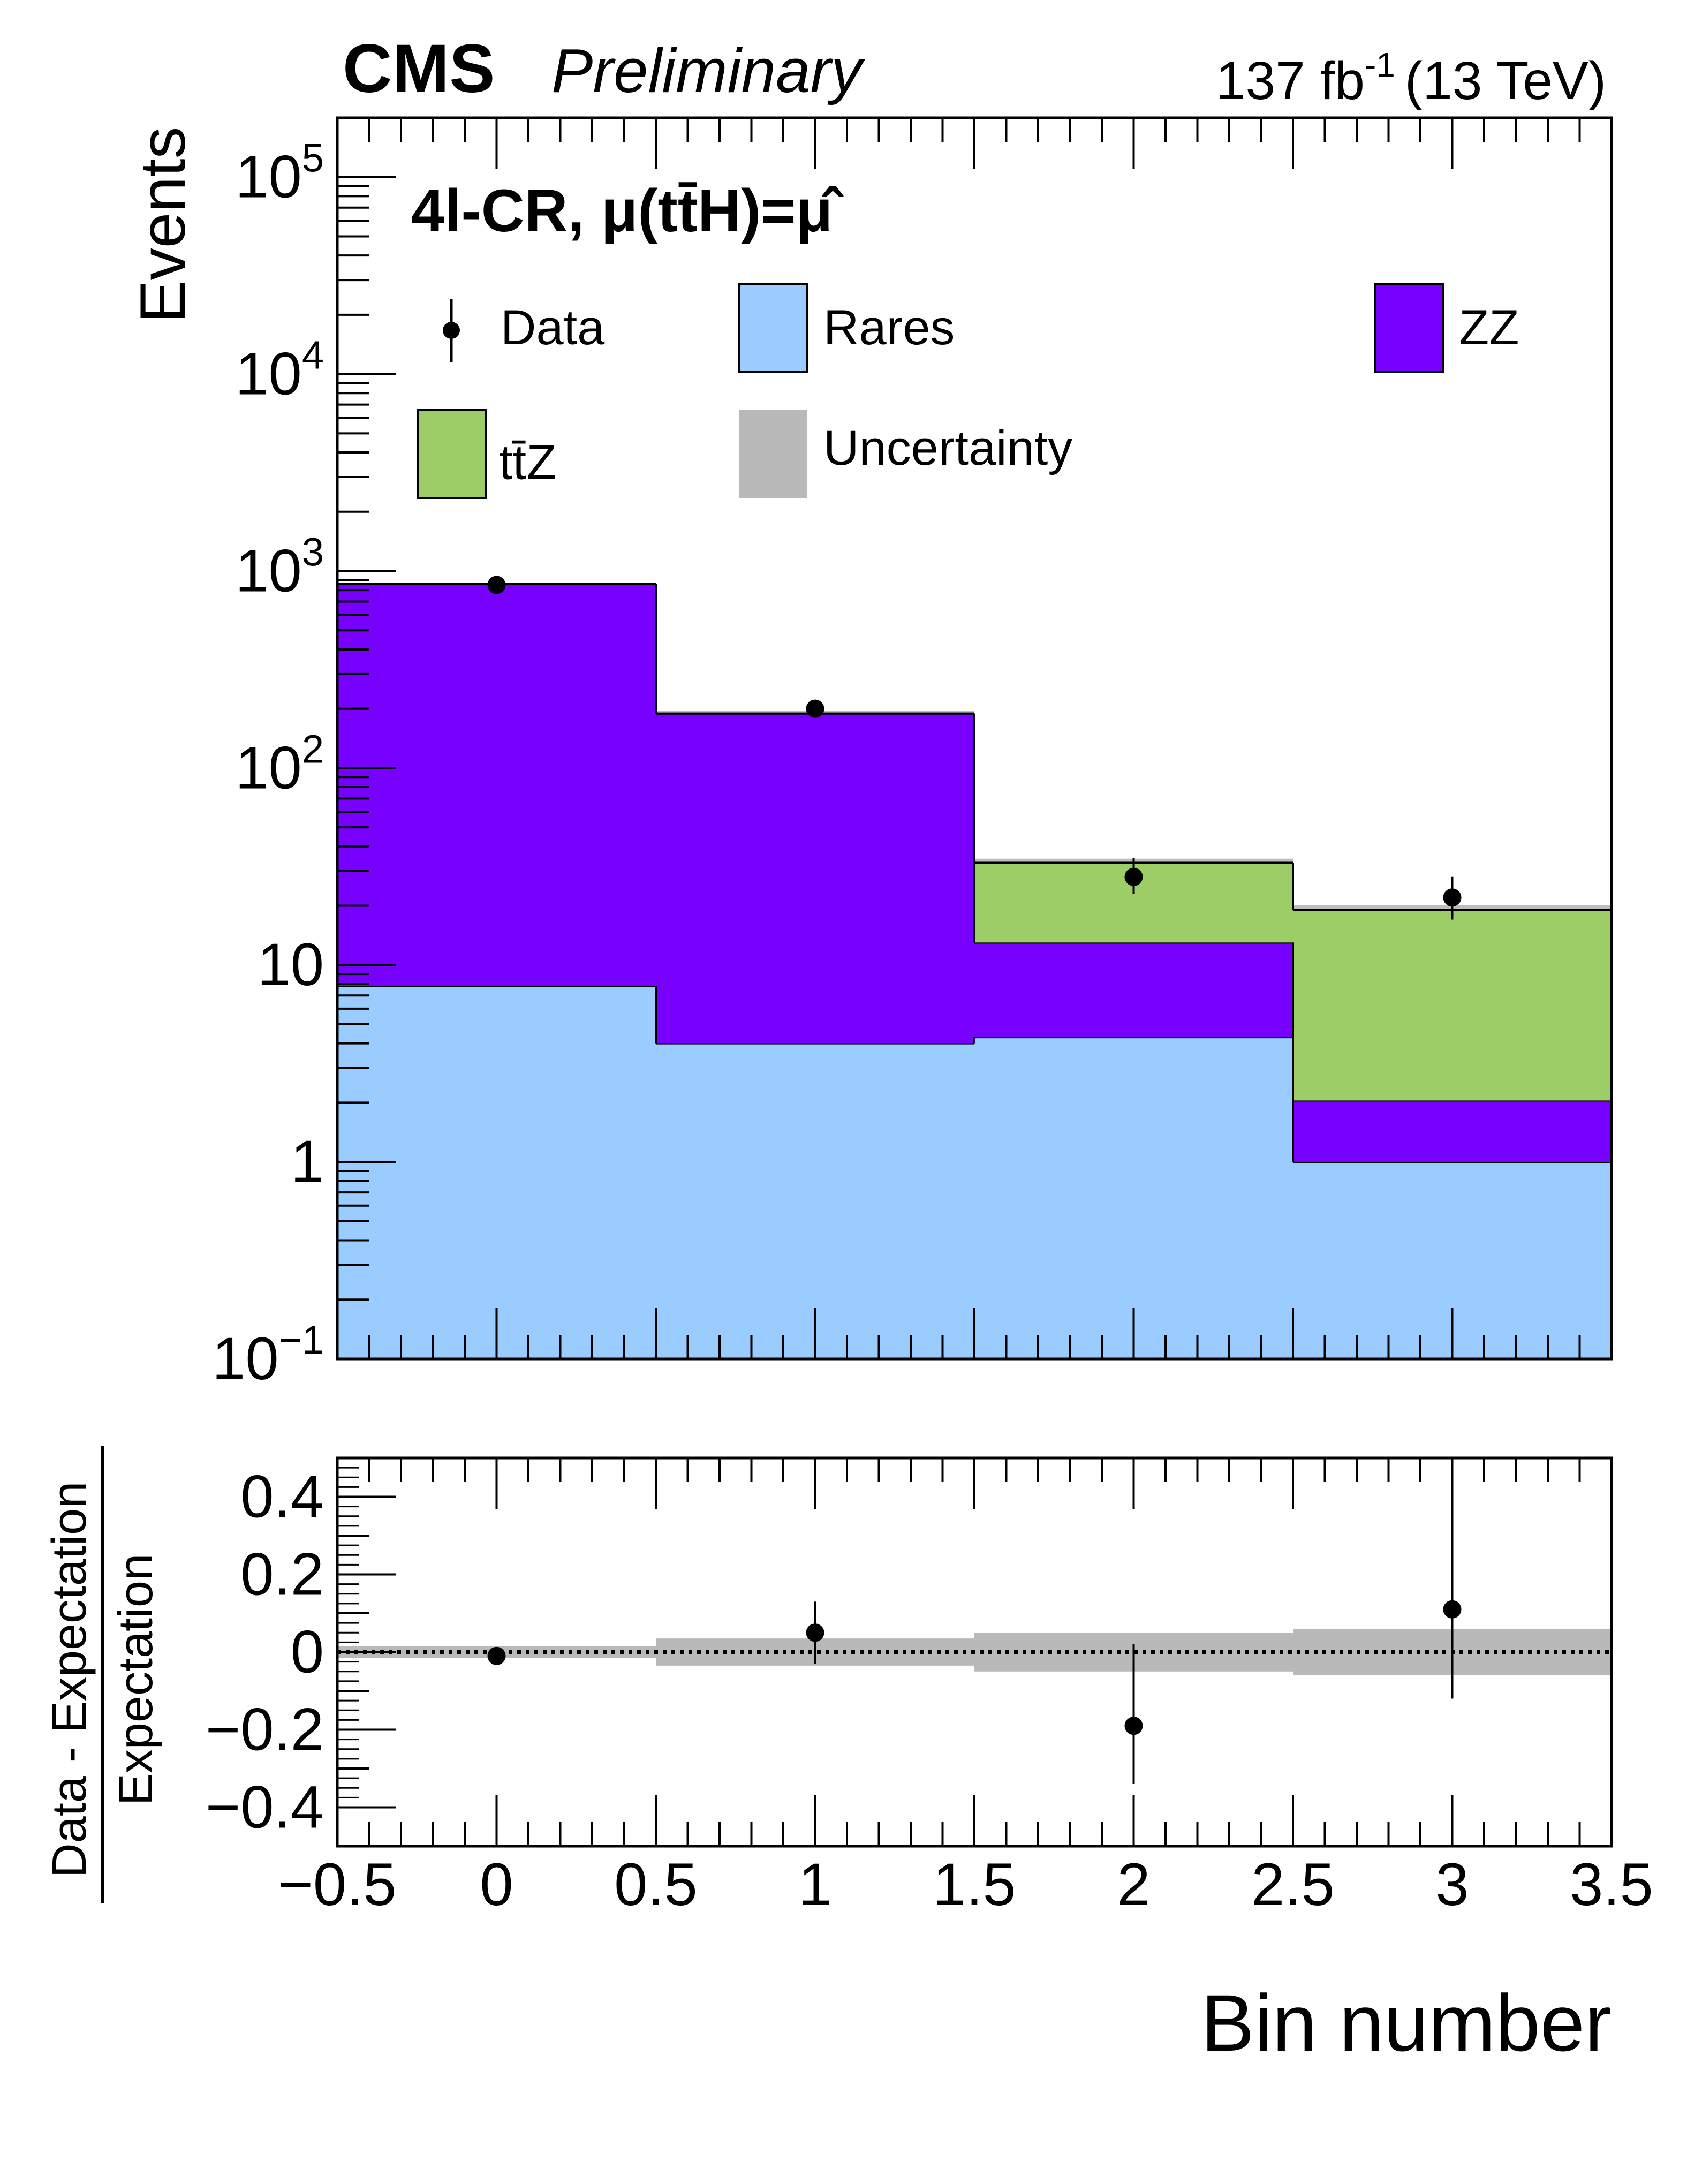 Image resolution: width=1687 pixels, height=2184 pixels. I want to click on legend-zz: ZZ, so click(1446, 328).